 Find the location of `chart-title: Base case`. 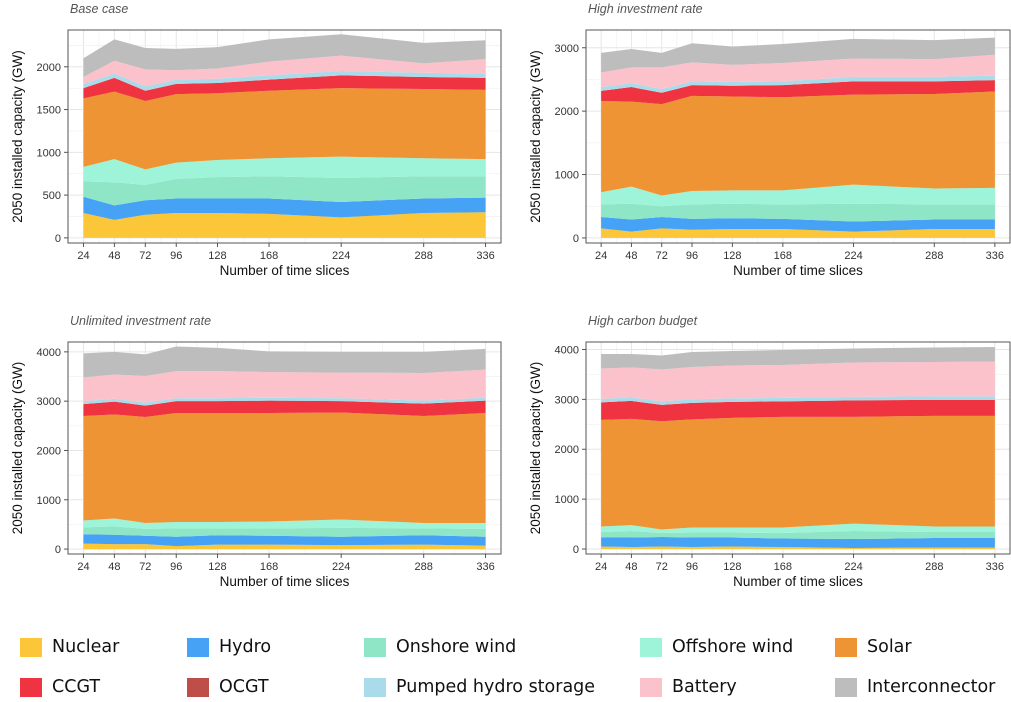

chart-title: Base case is located at coordinates (99, 9).